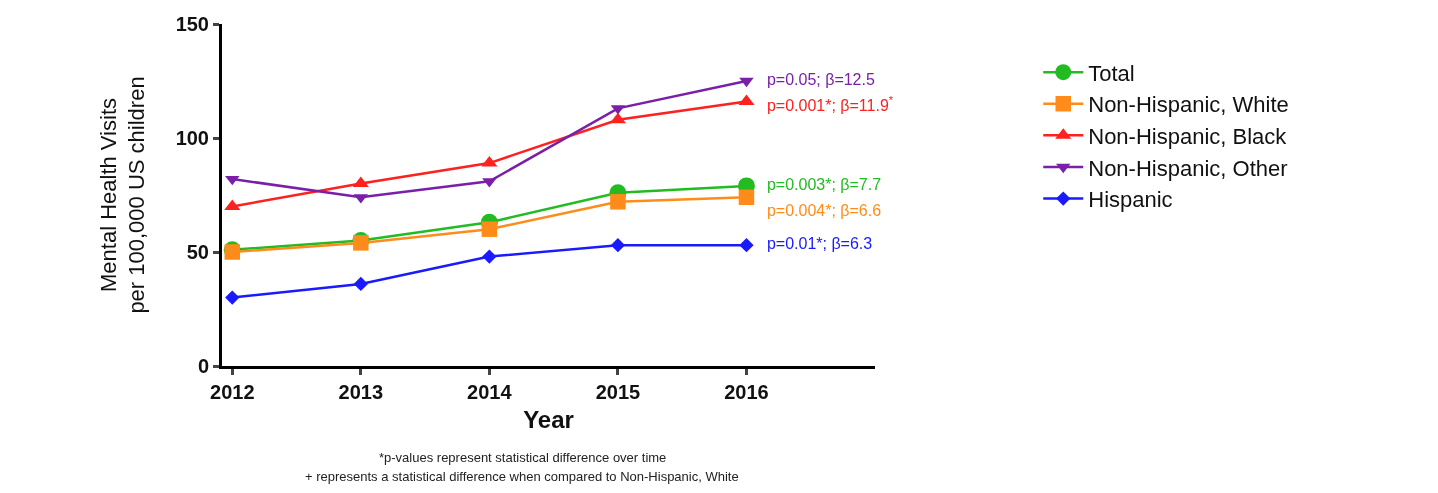 The image size is (1438, 493). Describe the element at coordinates (1188, 168) in the screenshot. I see `legend-label: Non-Hispanic, Other` at that location.